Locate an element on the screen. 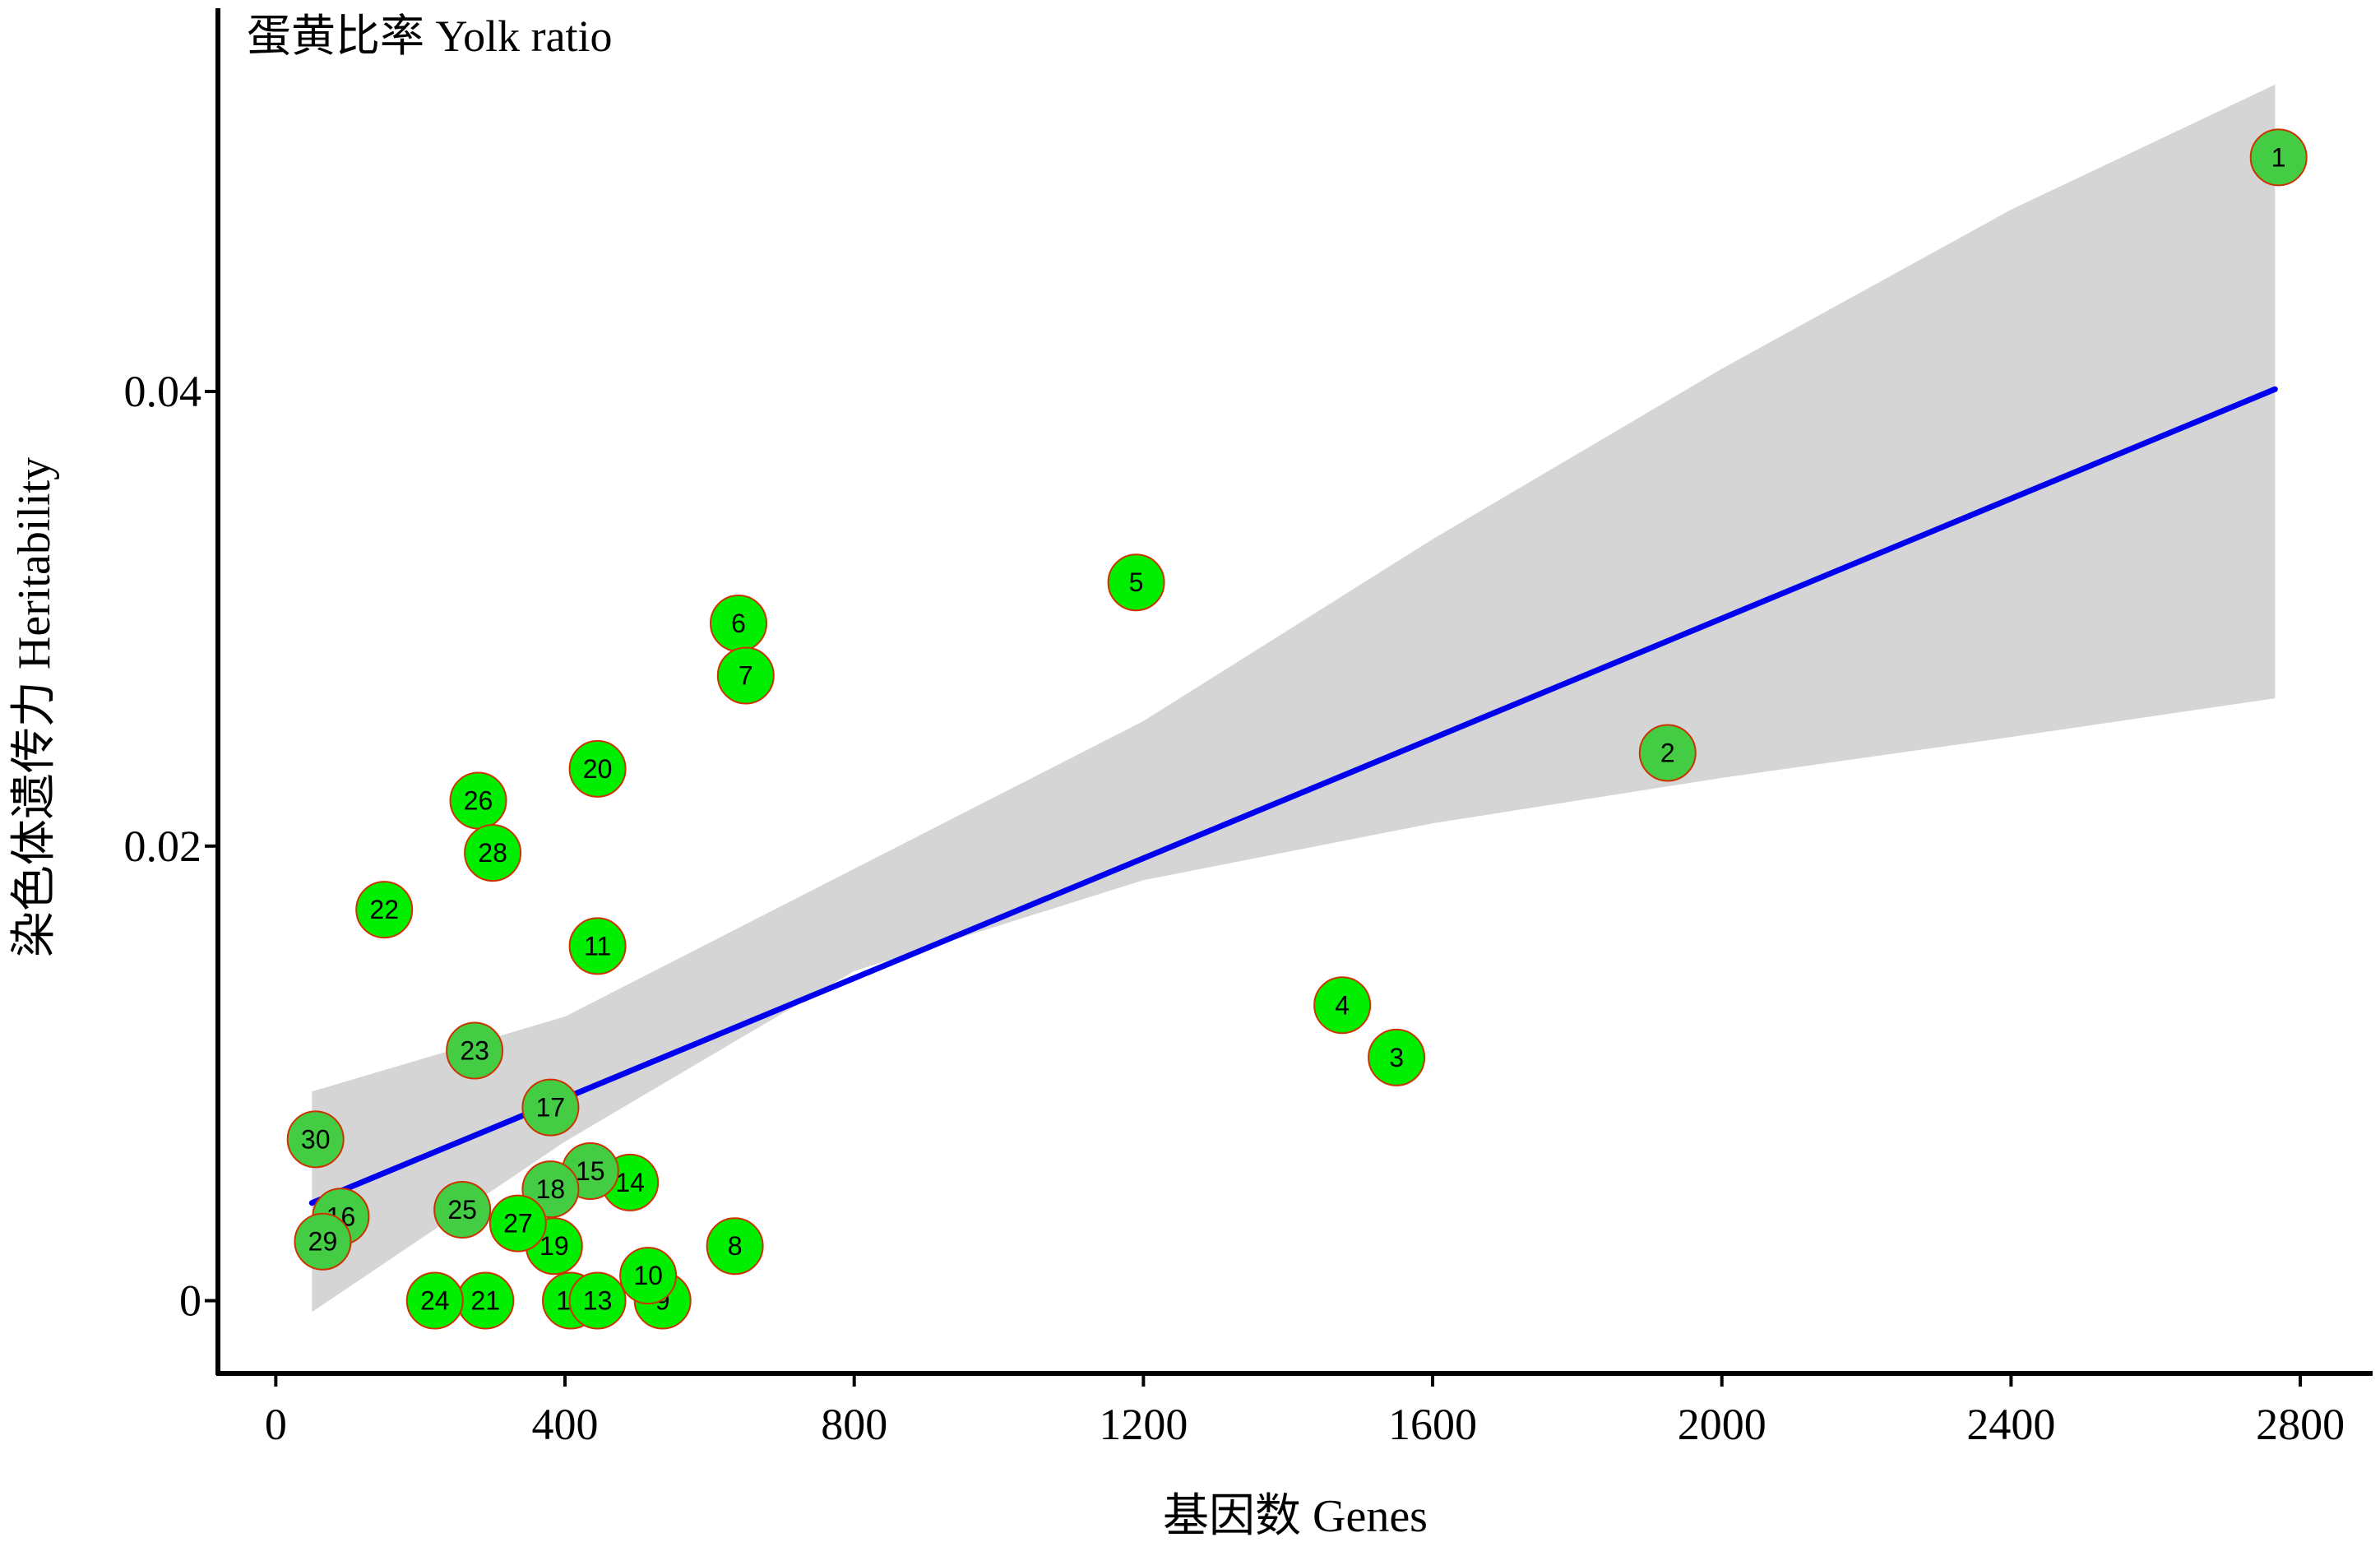 The image size is (2380, 1542). data-point-label: 15 is located at coordinates (590, 1171).